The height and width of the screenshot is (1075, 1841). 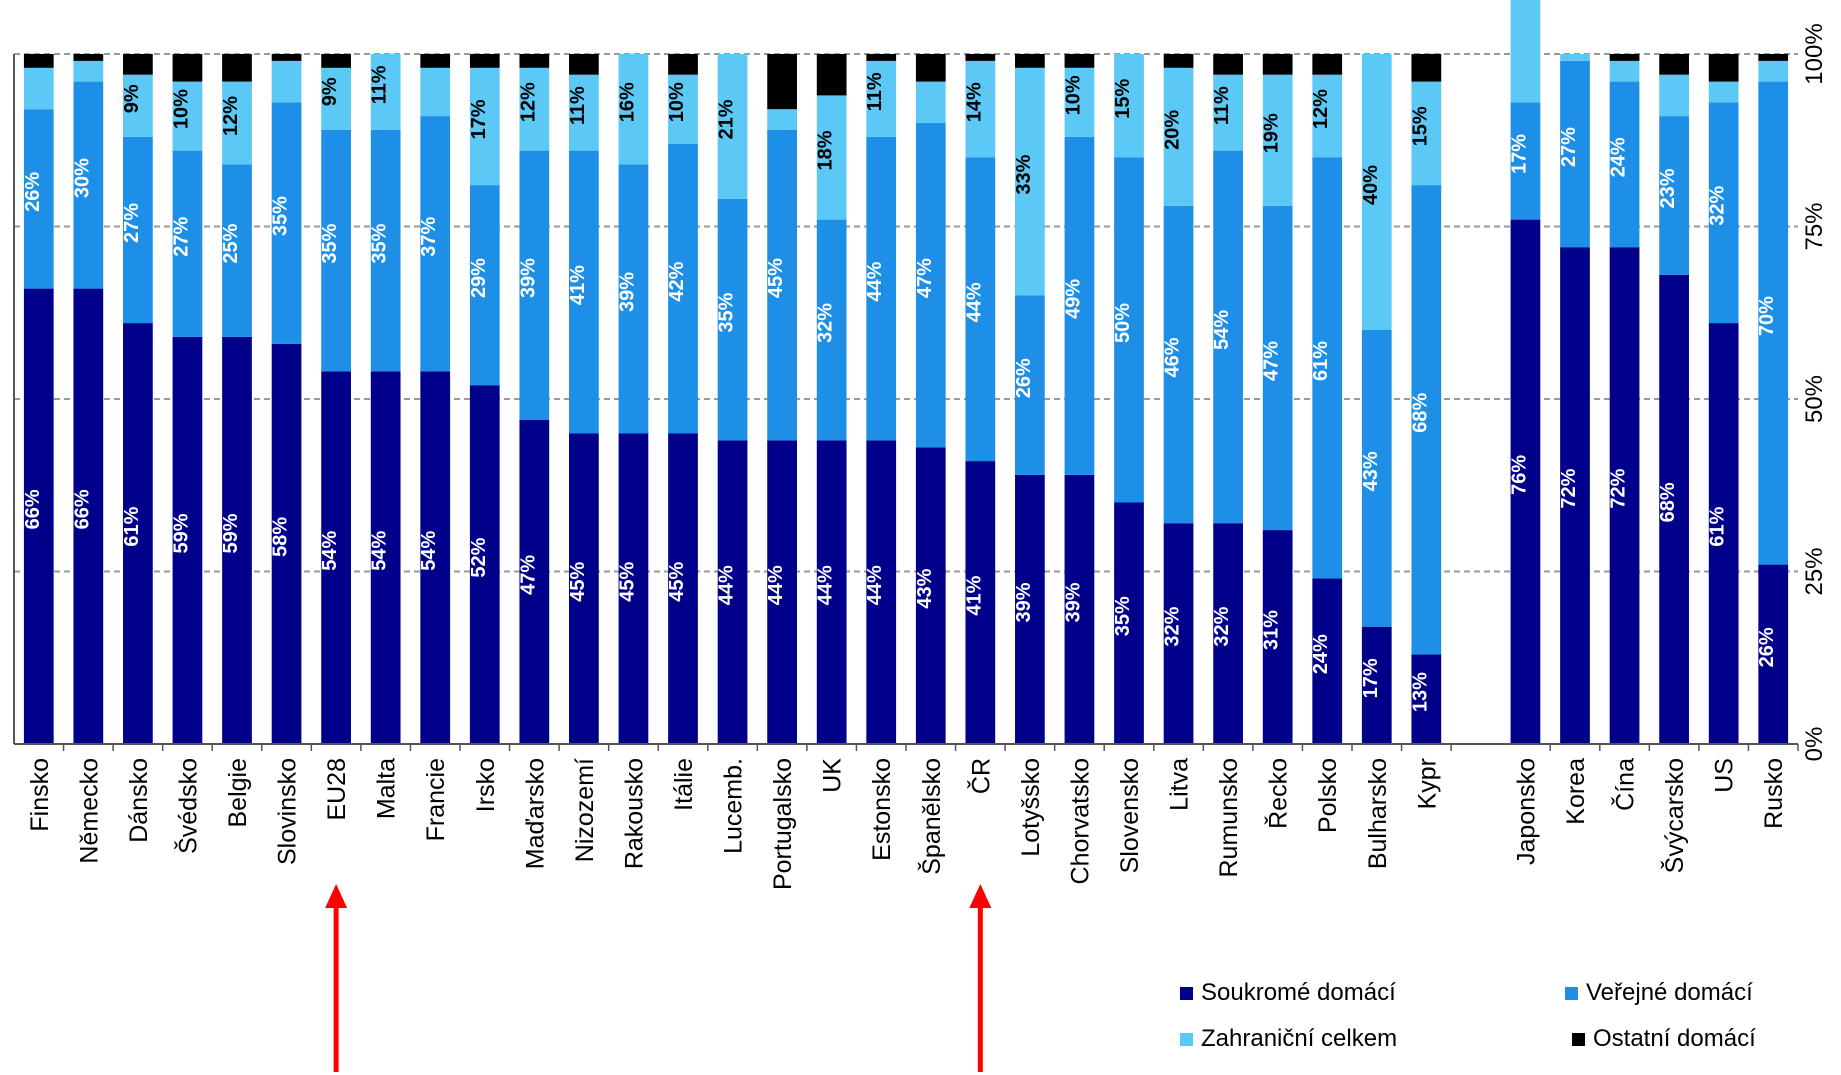 What do you see at coordinates (1073, 95) in the screenshot?
I see `data-label: 10%` at bounding box center [1073, 95].